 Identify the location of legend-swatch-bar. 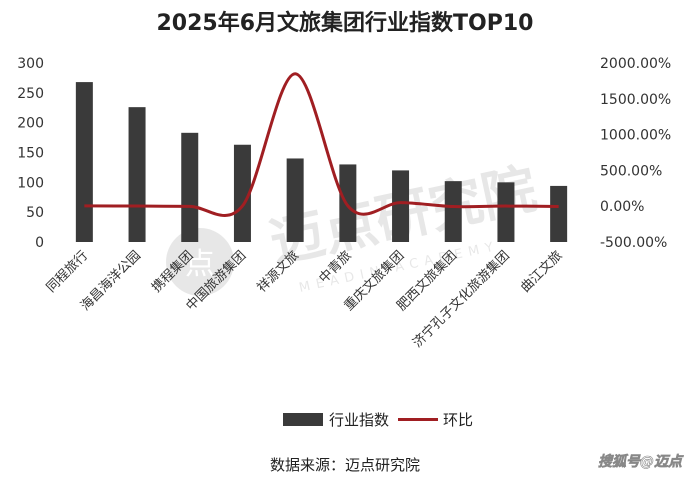
(303, 419).